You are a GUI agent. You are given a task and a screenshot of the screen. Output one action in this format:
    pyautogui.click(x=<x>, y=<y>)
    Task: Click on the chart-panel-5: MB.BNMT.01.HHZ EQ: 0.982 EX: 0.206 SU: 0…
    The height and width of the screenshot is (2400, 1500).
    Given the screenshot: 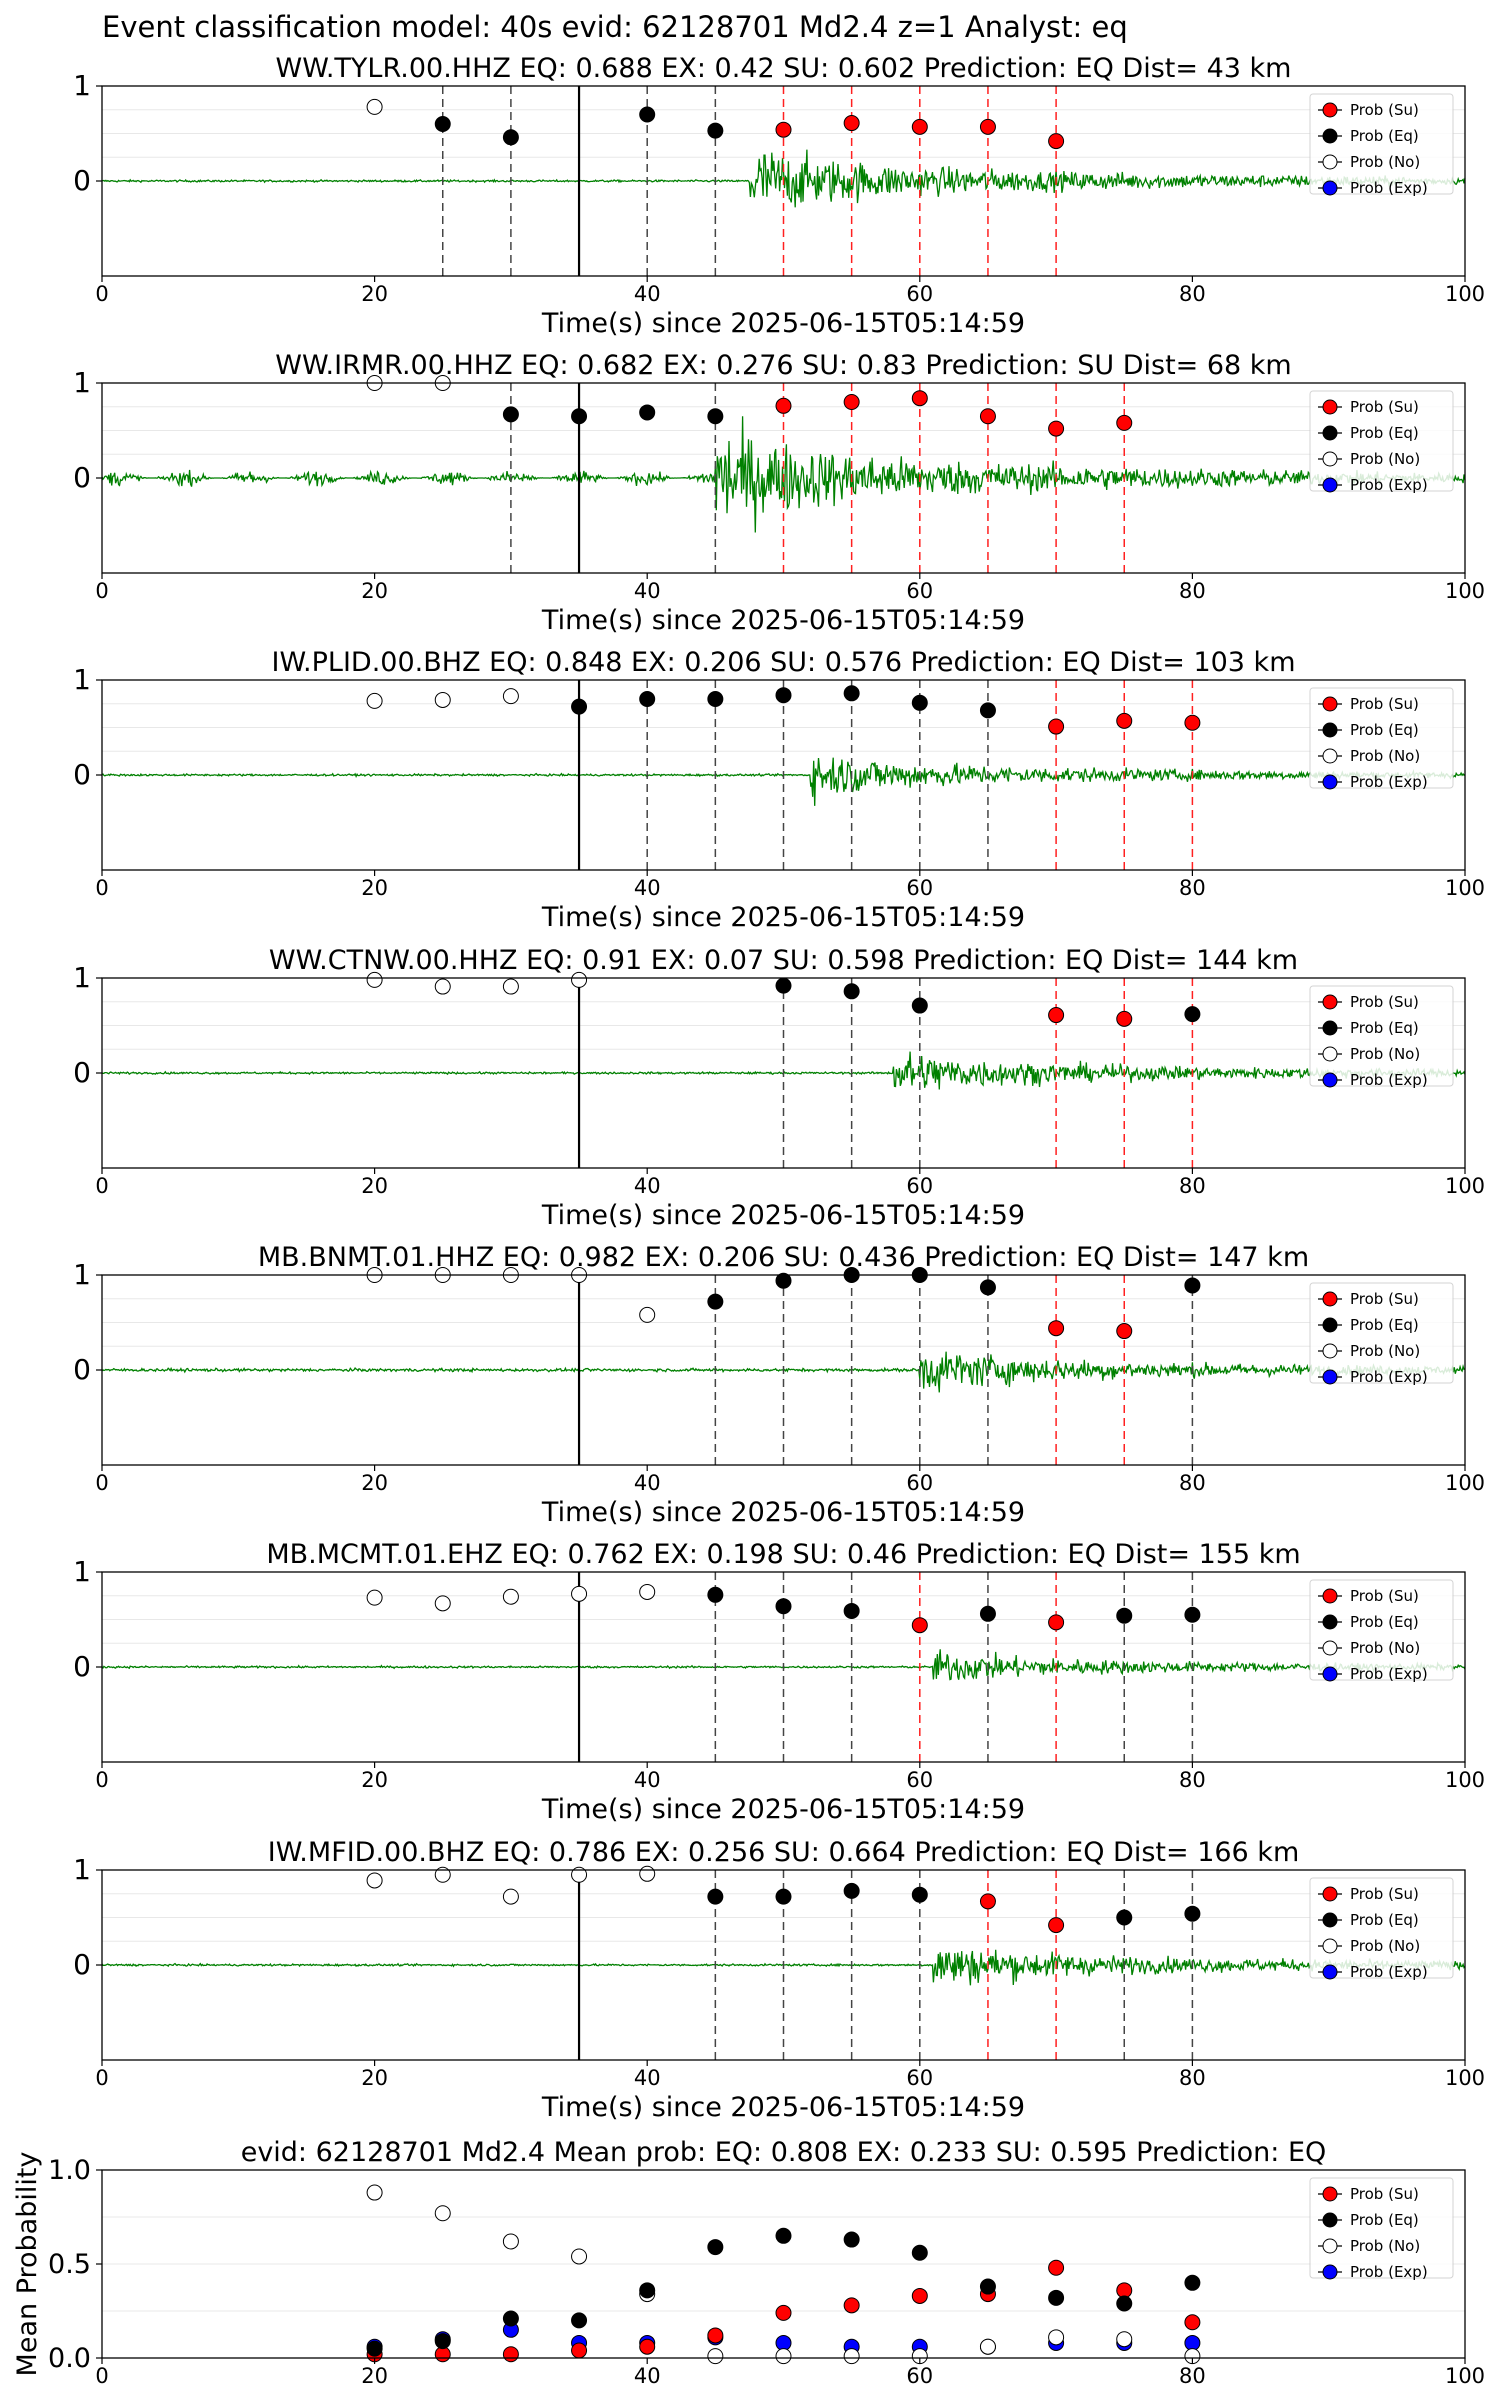 What is the action you would take?
    pyautogui.click(x=779, y=1385)
    